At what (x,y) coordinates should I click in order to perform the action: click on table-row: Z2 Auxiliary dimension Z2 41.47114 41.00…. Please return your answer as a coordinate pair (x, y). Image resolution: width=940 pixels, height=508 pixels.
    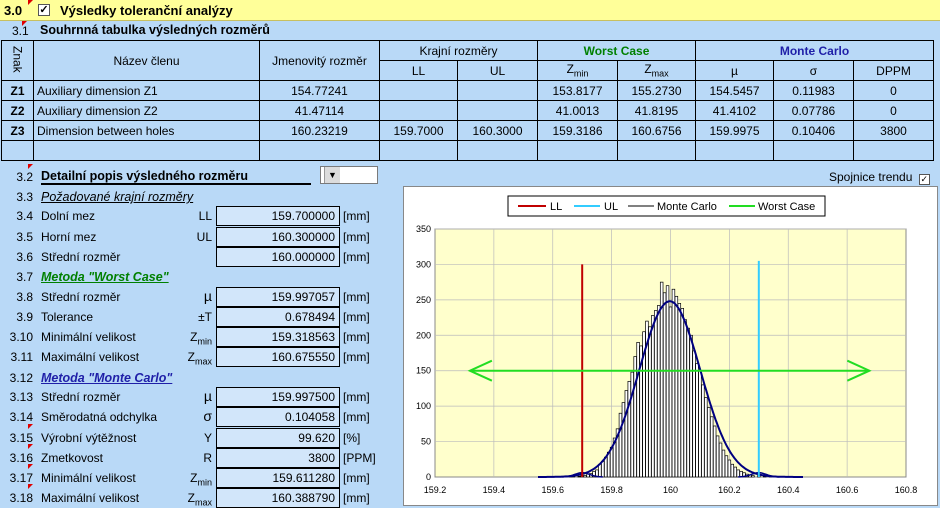
    Looking at the image, I should click on (467, 110).